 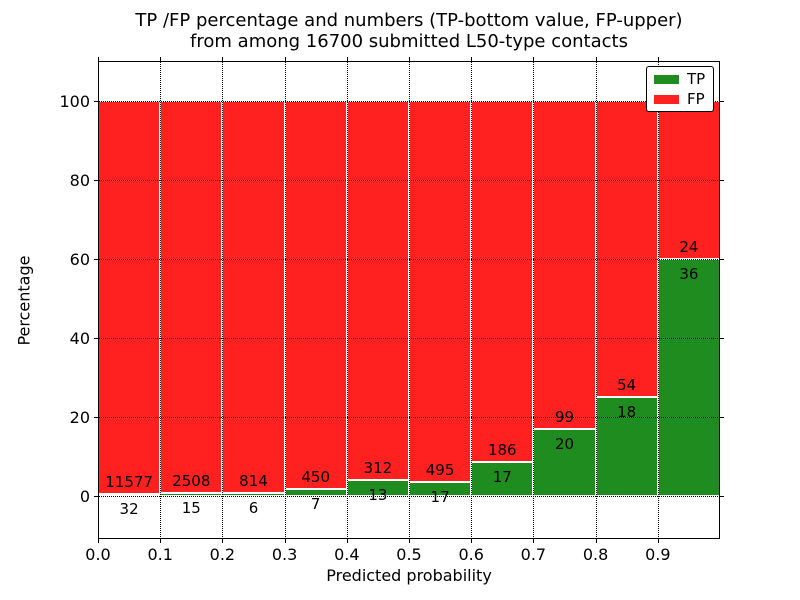 What do you see at coordinates (24, 300) in the screenshot?
I see `y-axis-label: Percentage` at bounding box center [24, 300].